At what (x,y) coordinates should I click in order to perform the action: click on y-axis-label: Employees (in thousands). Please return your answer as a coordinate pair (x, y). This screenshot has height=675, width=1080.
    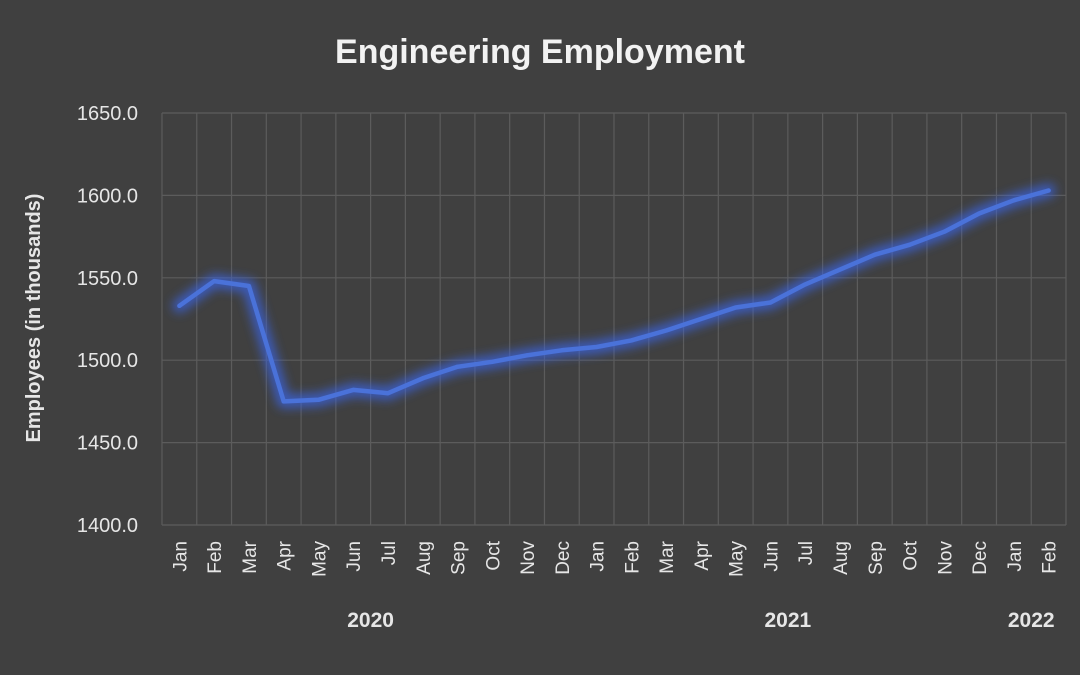
    Looking at the image, I should click on (34, 318).